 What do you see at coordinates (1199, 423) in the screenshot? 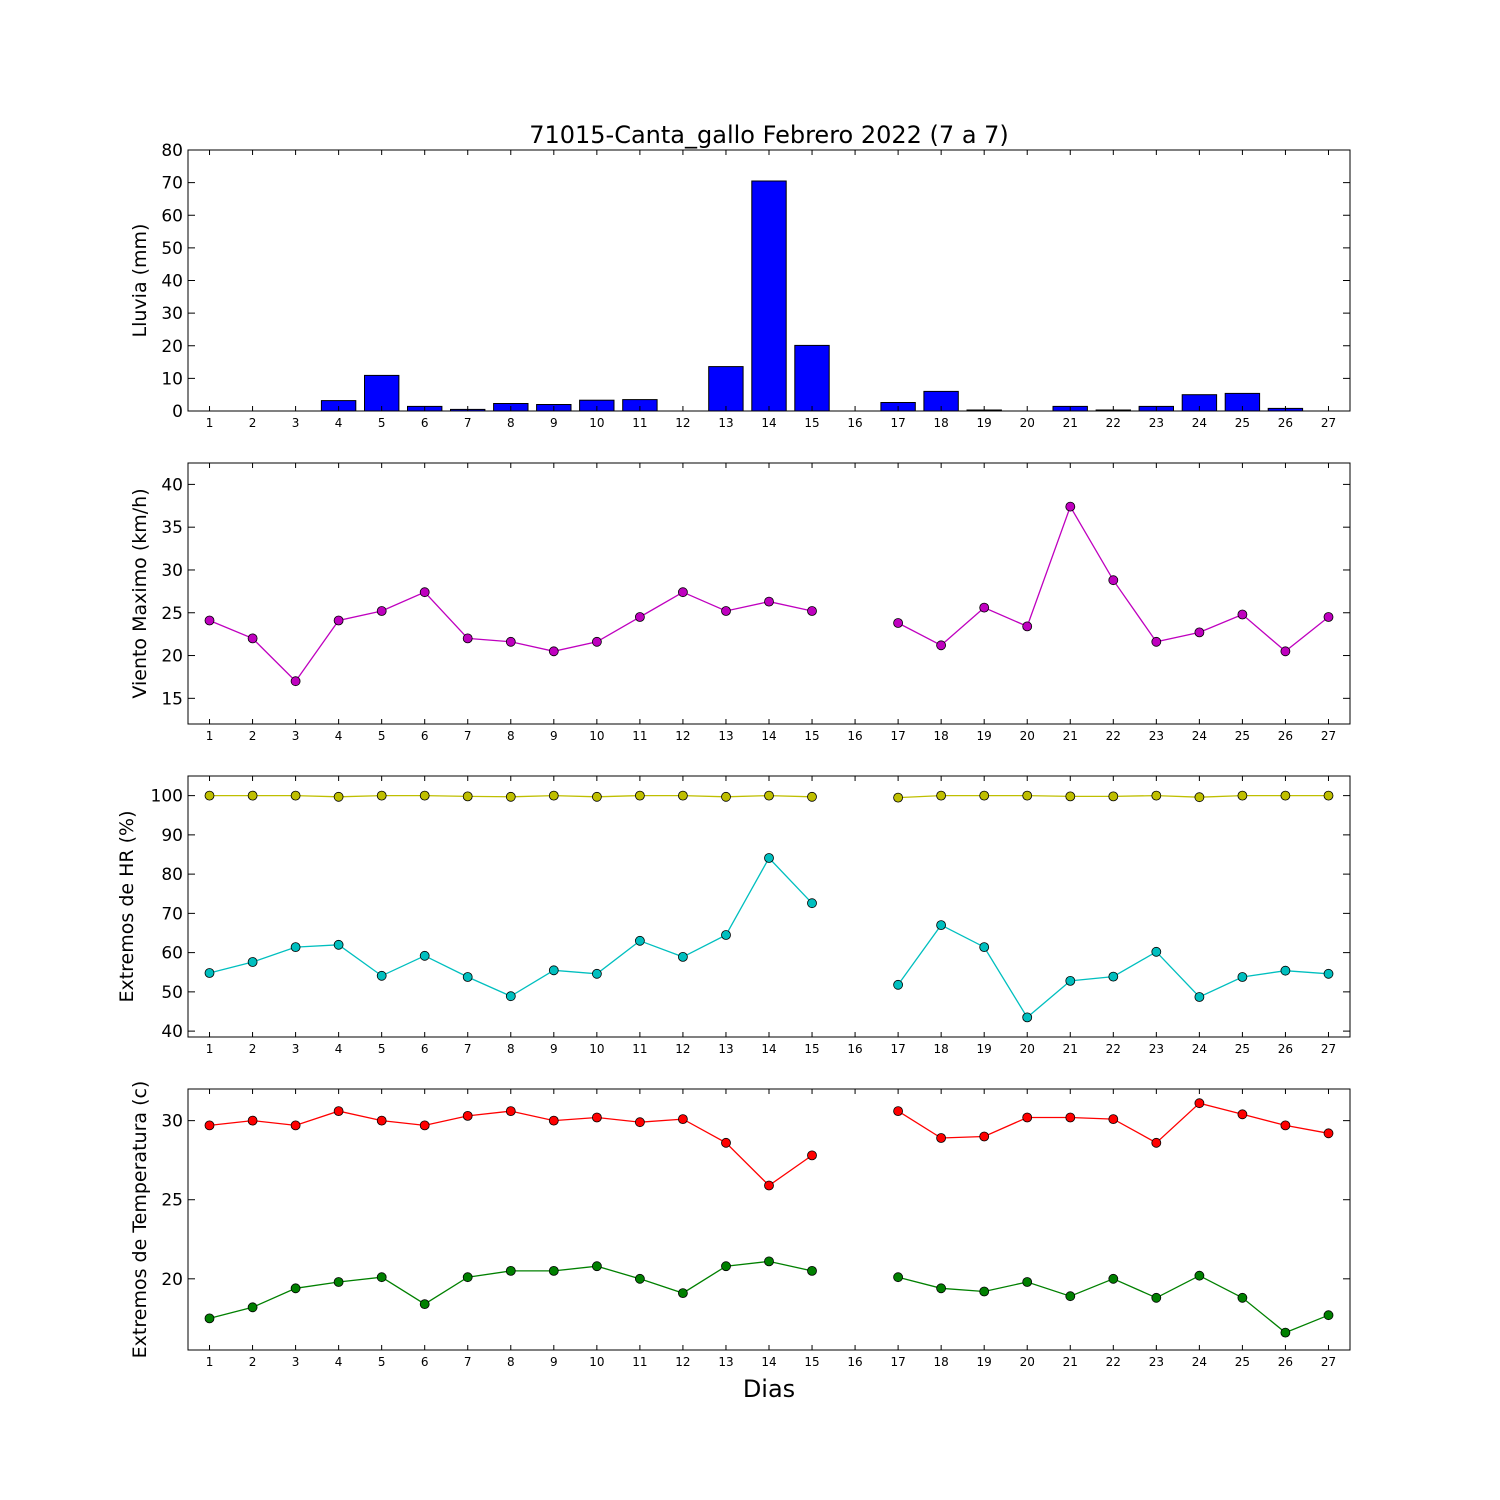
I see `x-tick-label: 24` at bounding box center [1199, 423].